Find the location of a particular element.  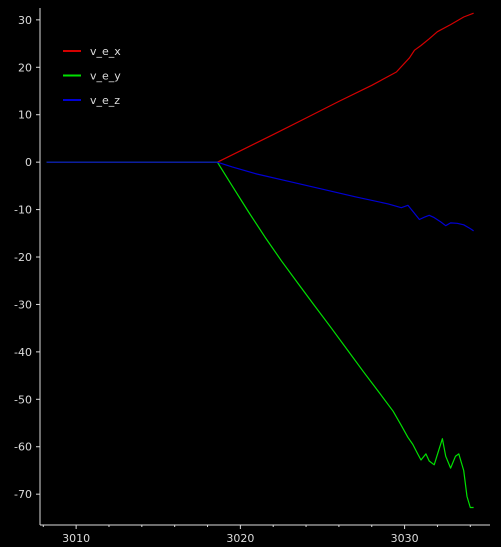

y-tick-label: -50 is located at coordinates (23, 399).